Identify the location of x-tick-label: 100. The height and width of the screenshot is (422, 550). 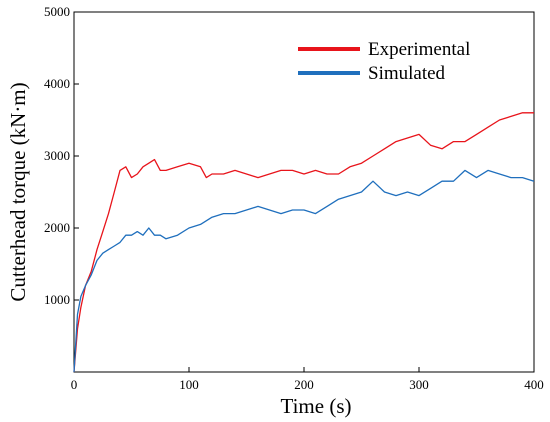
(189, 384).